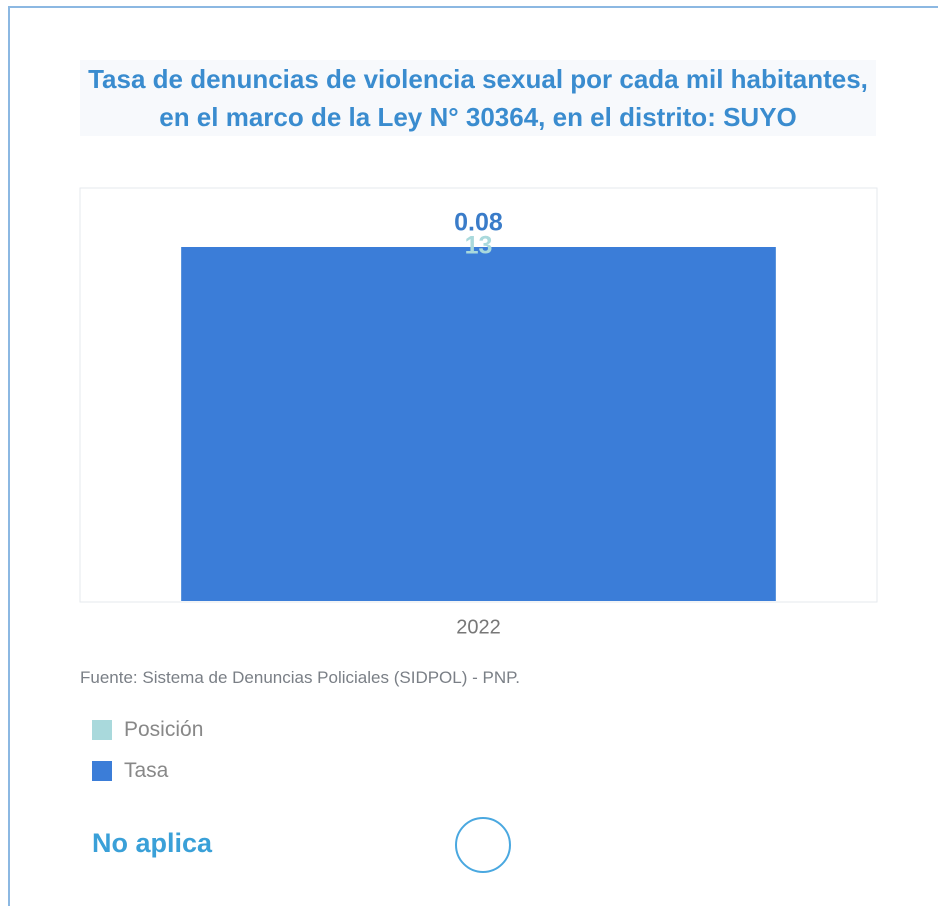 This screenshot has height=909, width=948. Describe the element at coordinates (152, 843) in the screenshot. I see `status-text: No aplica` at that location.